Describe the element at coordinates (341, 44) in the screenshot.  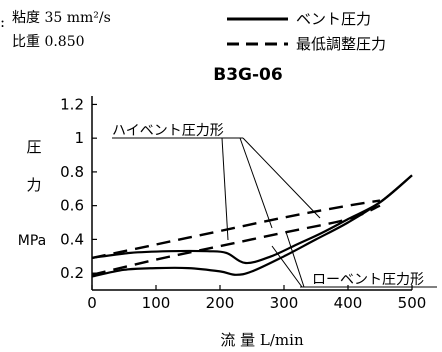
I see `legend-label-min-pressure: 最低調整圧力` at that location.